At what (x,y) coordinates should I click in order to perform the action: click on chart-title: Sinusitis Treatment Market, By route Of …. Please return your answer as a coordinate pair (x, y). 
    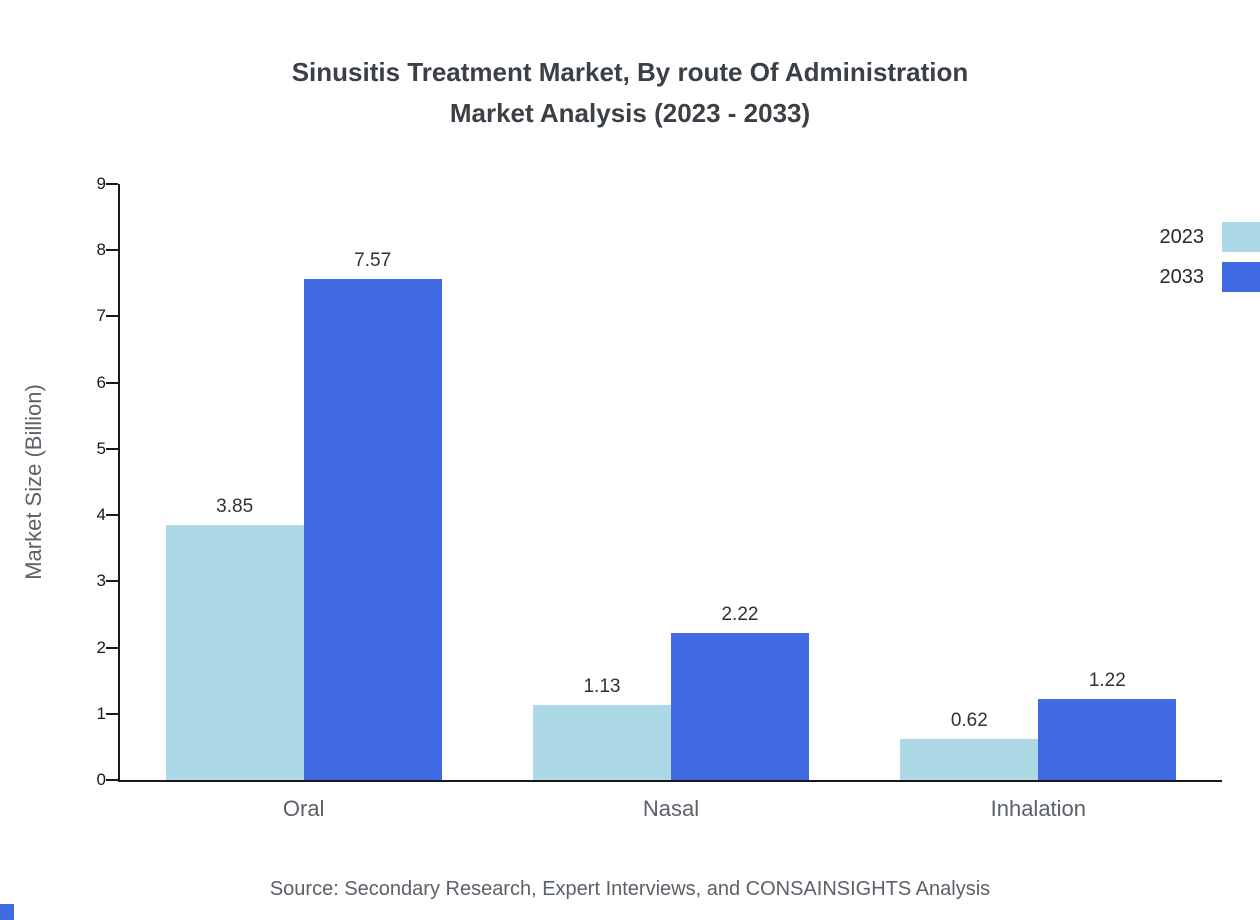
    Looking at the image, I should click on (630, 93).